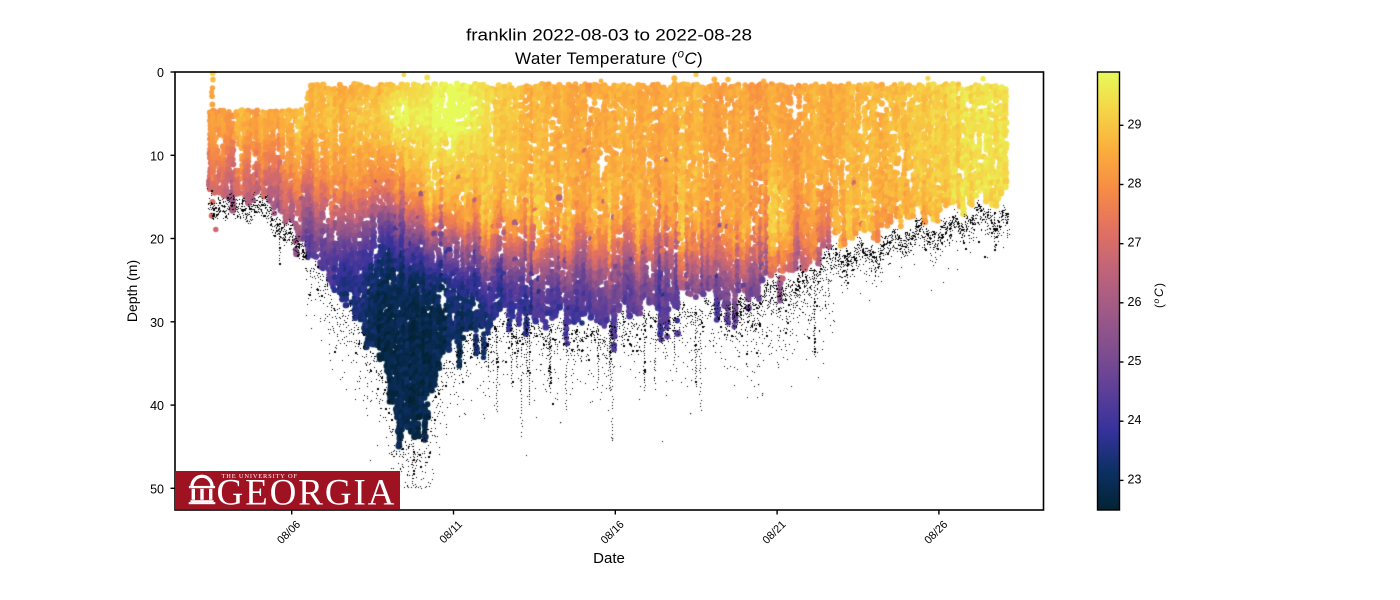 This screenshot has width=1400, height=600. What do you see at coordinates (157, 406) in the screenshot?
I see `svg-text: 40` at bounding box center [157, 406].